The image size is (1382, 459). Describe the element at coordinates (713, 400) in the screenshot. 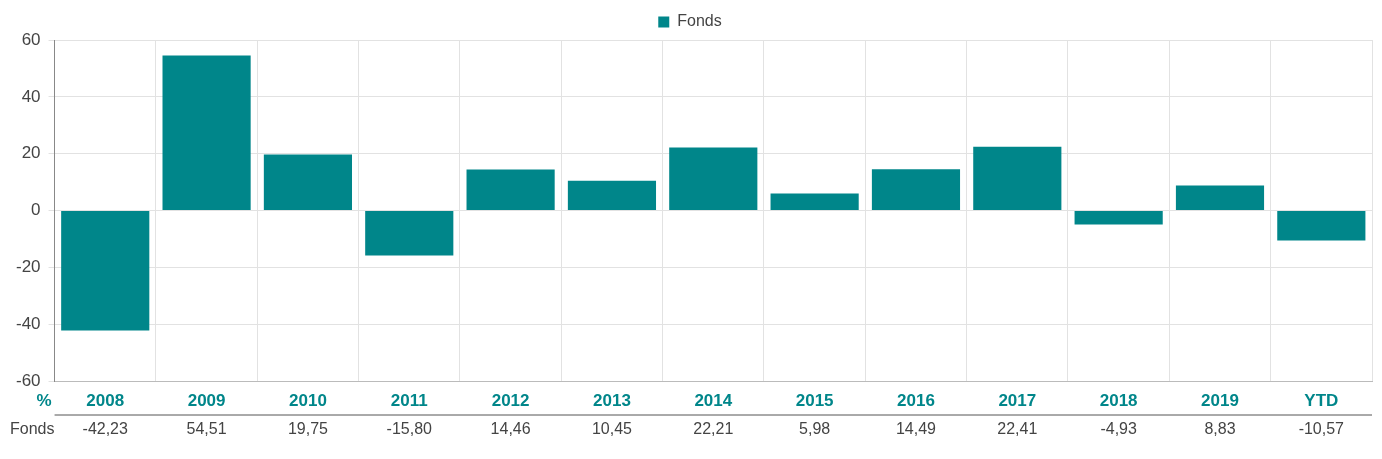

I see `x-tick-label: 2014` at that location.